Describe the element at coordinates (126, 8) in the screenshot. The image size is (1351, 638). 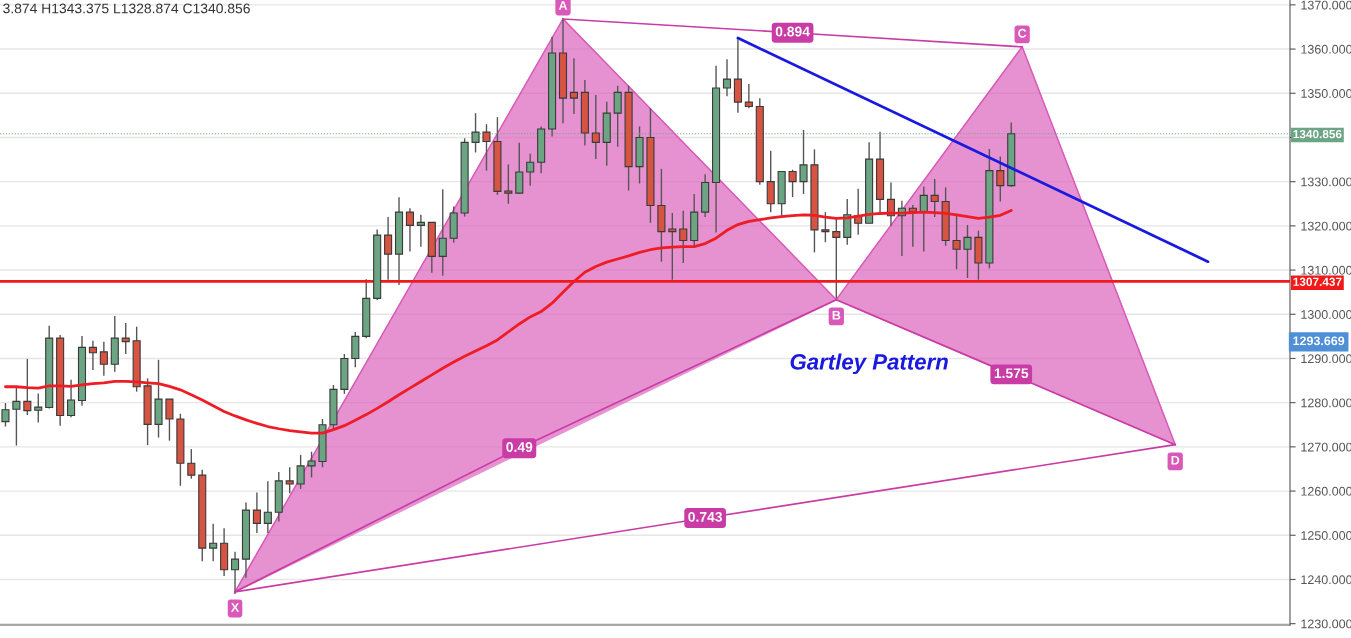
I see `annotation: 3.874 H1343.375 L1328.874 C1340.856` at that location.